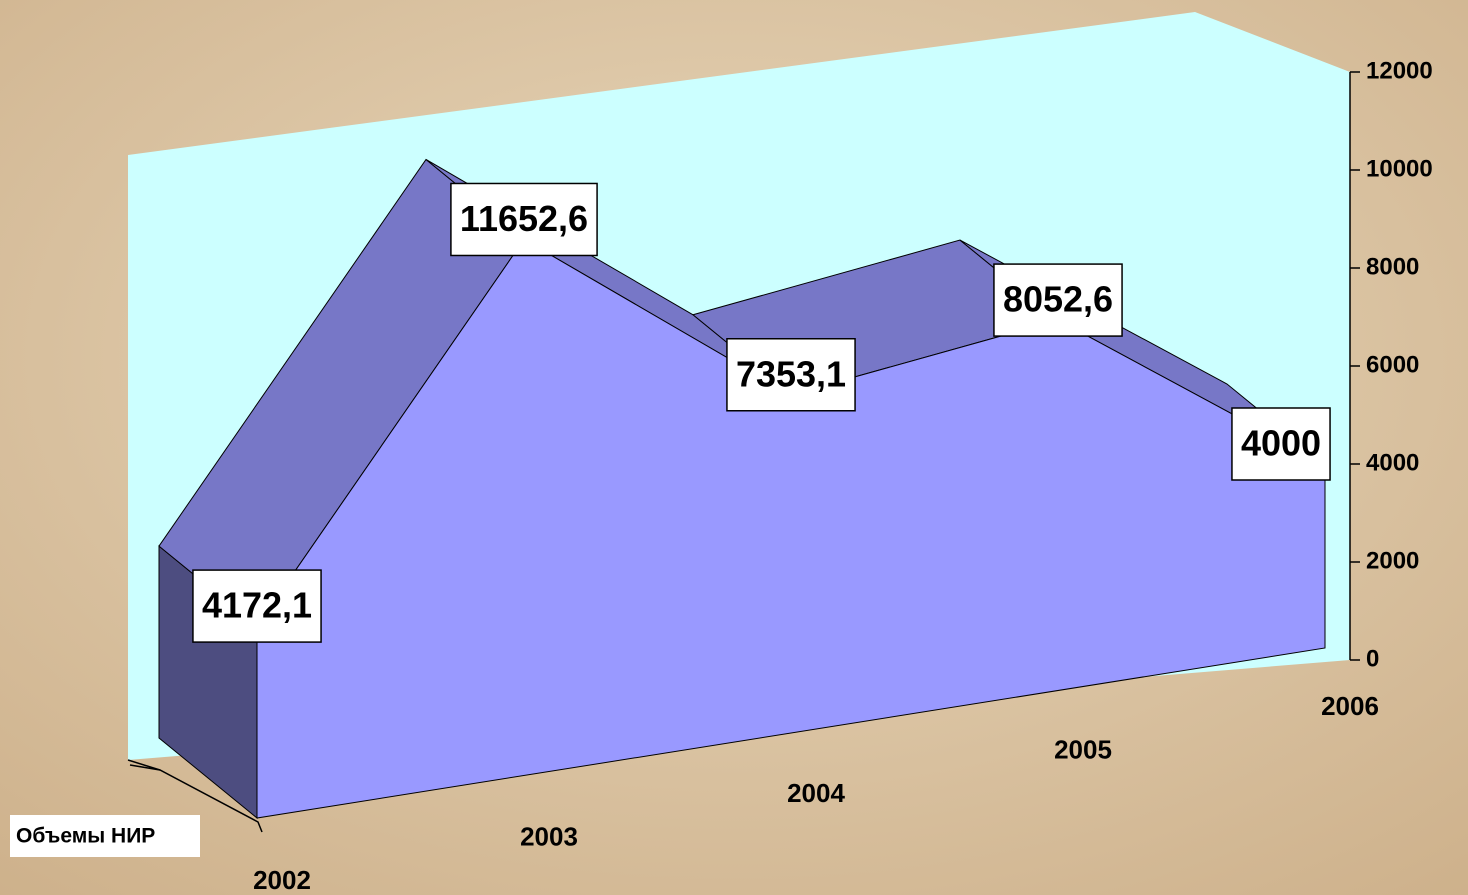  Describe the element at coordinates (85, 836) in the screenshot. I see `legend-label: Объемы НИР` at that location.